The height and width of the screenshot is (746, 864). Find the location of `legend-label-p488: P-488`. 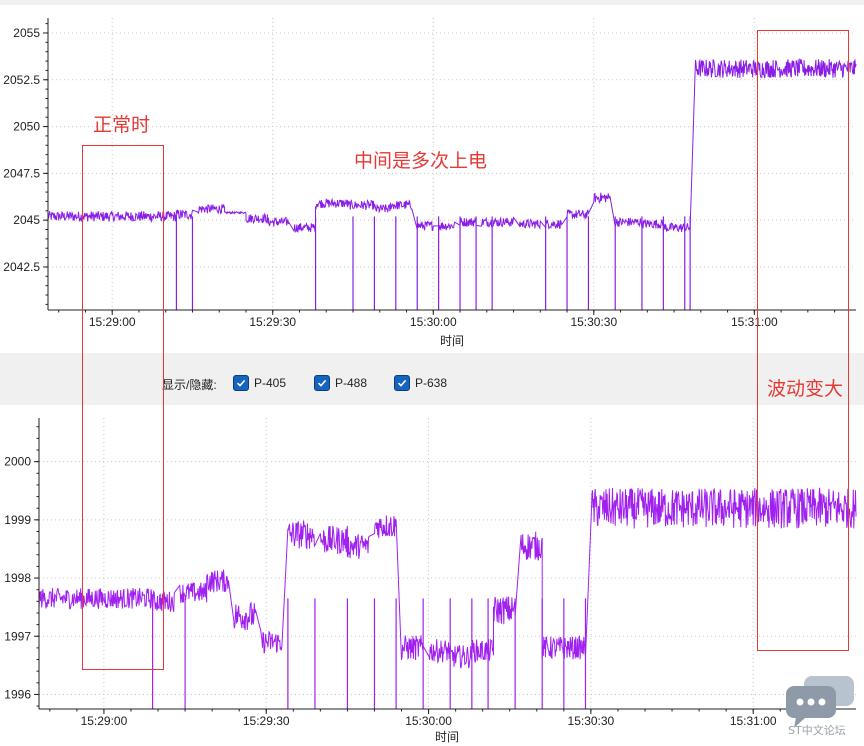

legend-label-p488: P-488 is located at coordinates (351, 383).